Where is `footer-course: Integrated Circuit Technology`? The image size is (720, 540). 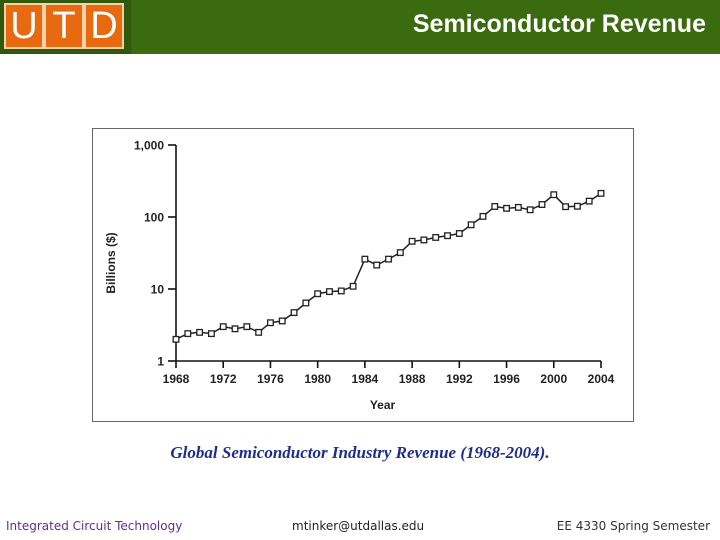
footer-course: Integrated Circuit Technology is located at coordinates (94, 526).